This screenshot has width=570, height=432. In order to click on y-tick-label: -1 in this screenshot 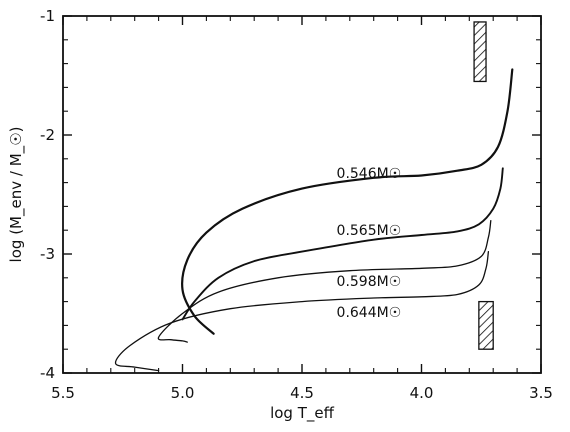, I will do `click(47, 16)`.